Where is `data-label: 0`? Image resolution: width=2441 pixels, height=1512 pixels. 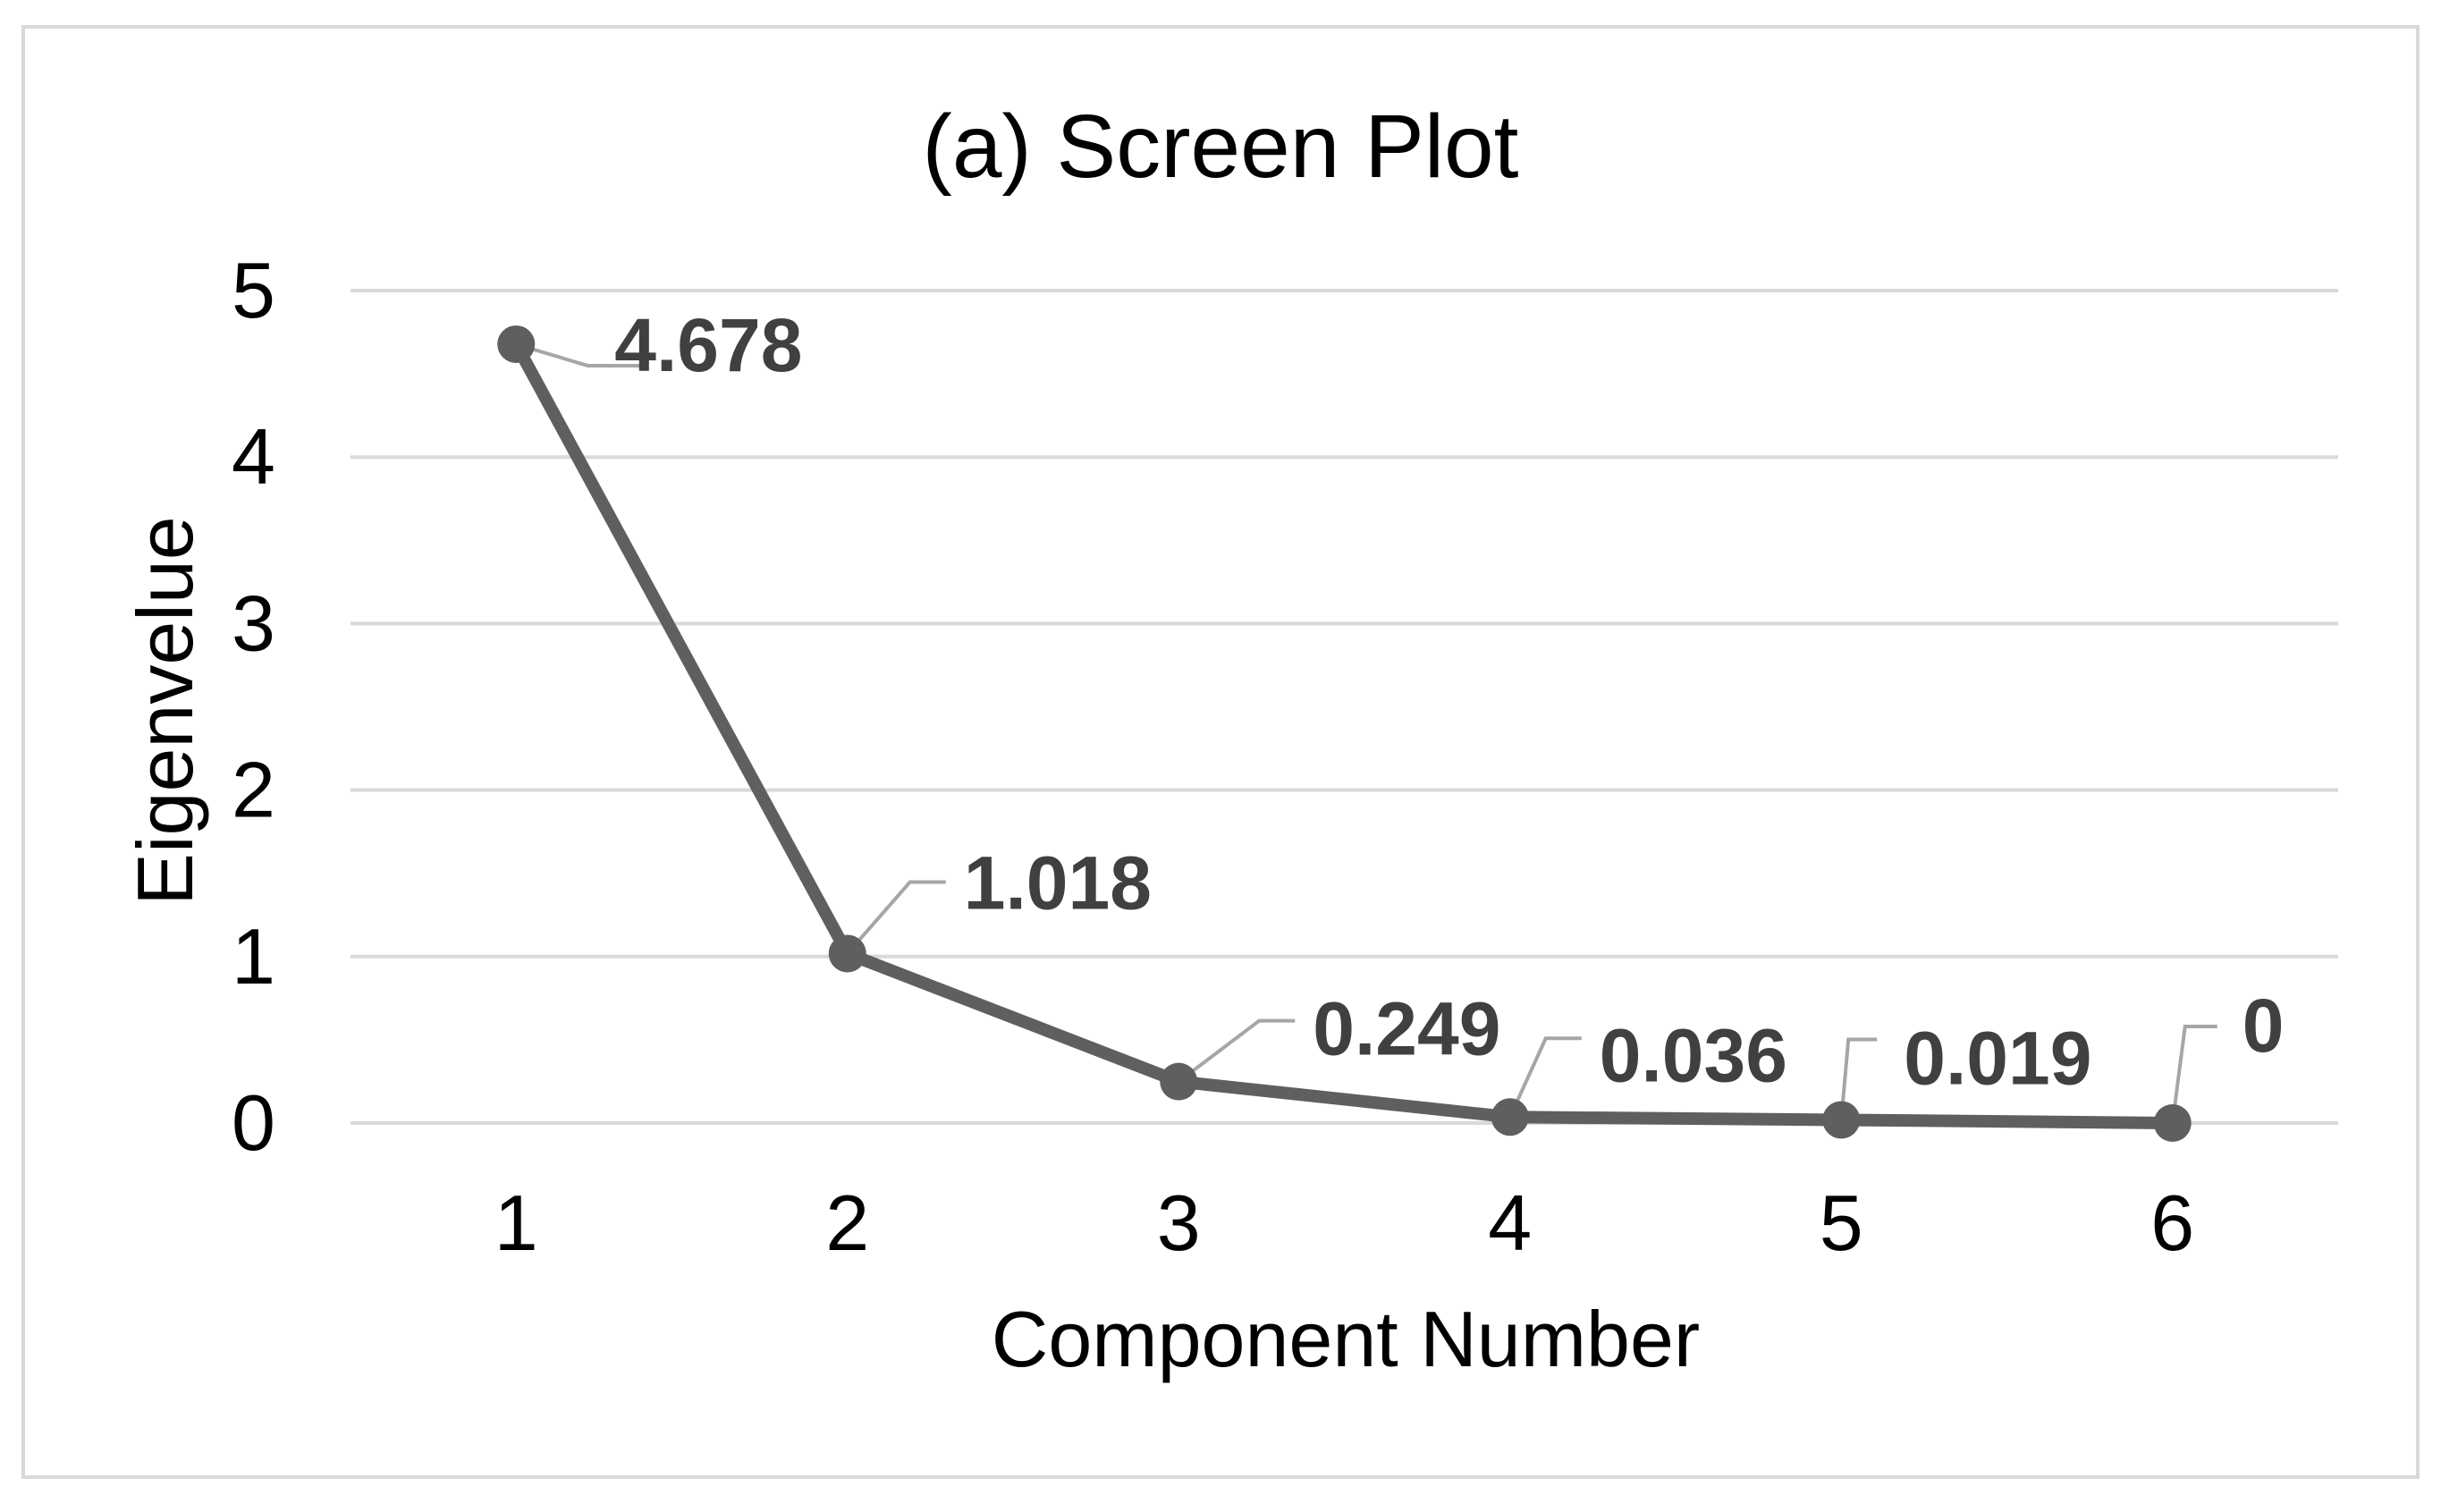
data-label: 0 is located at coordinates (2264, 1026).